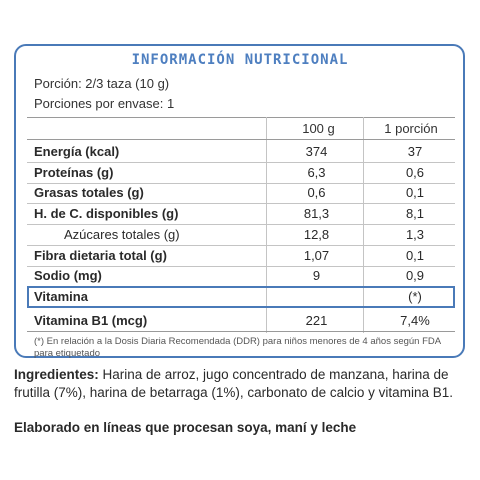  I want to click on vitamin-header-note: (*), so click(415, 296).